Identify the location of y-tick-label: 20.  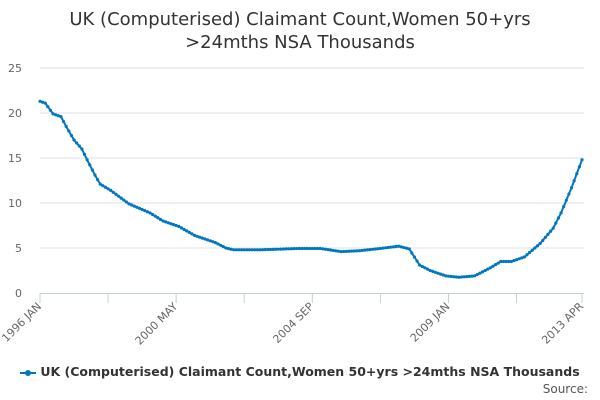
(15, 113).